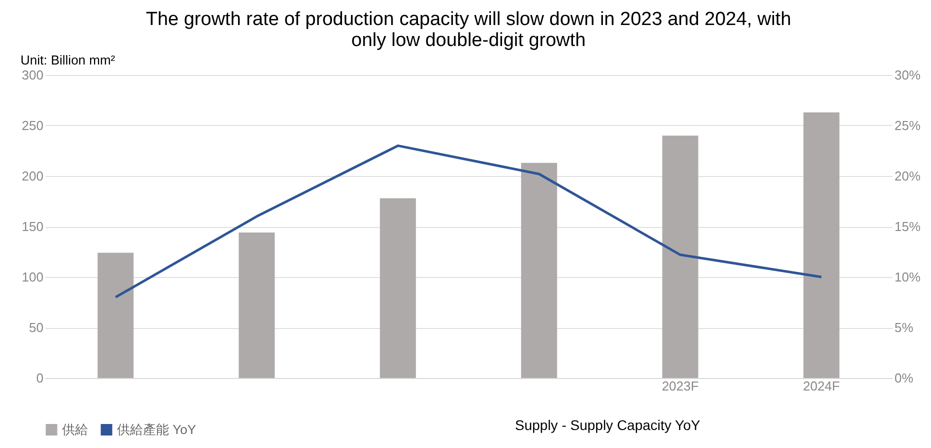  I want to click on legend-label: 供給產能 YoY, so click(156, 429).